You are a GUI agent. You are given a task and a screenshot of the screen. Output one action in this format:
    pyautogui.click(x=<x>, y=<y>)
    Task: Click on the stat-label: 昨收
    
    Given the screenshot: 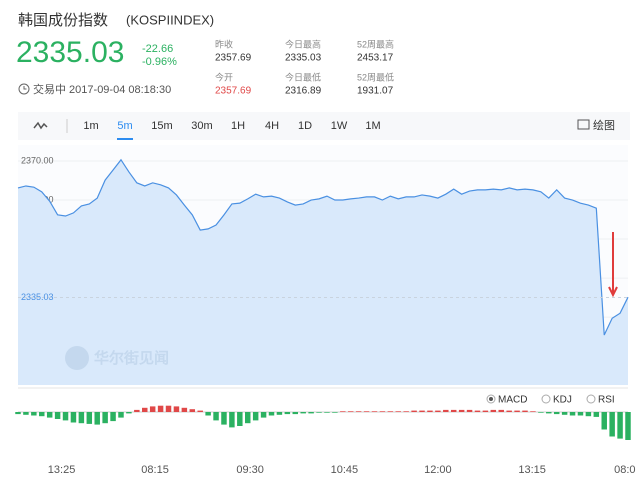 What is the action you would take?
    pyautogui.click(x=224, y=43)
    